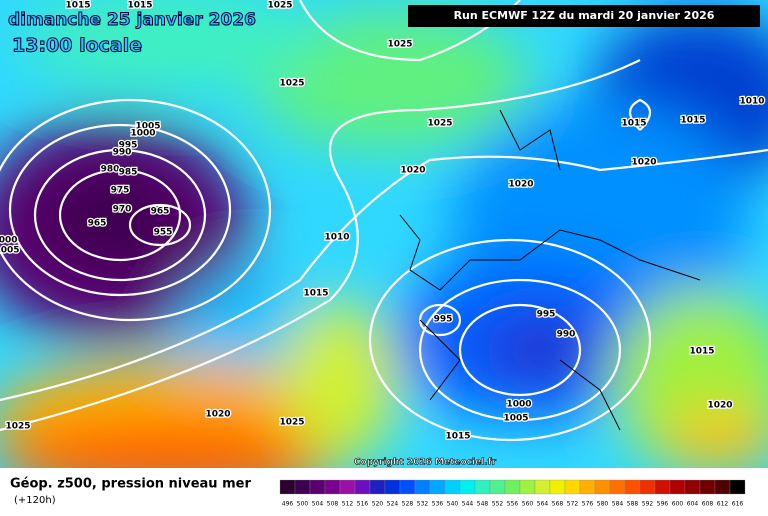 The image size is (768, 516). I want to click on scale-label: 604, so click(693, 504).